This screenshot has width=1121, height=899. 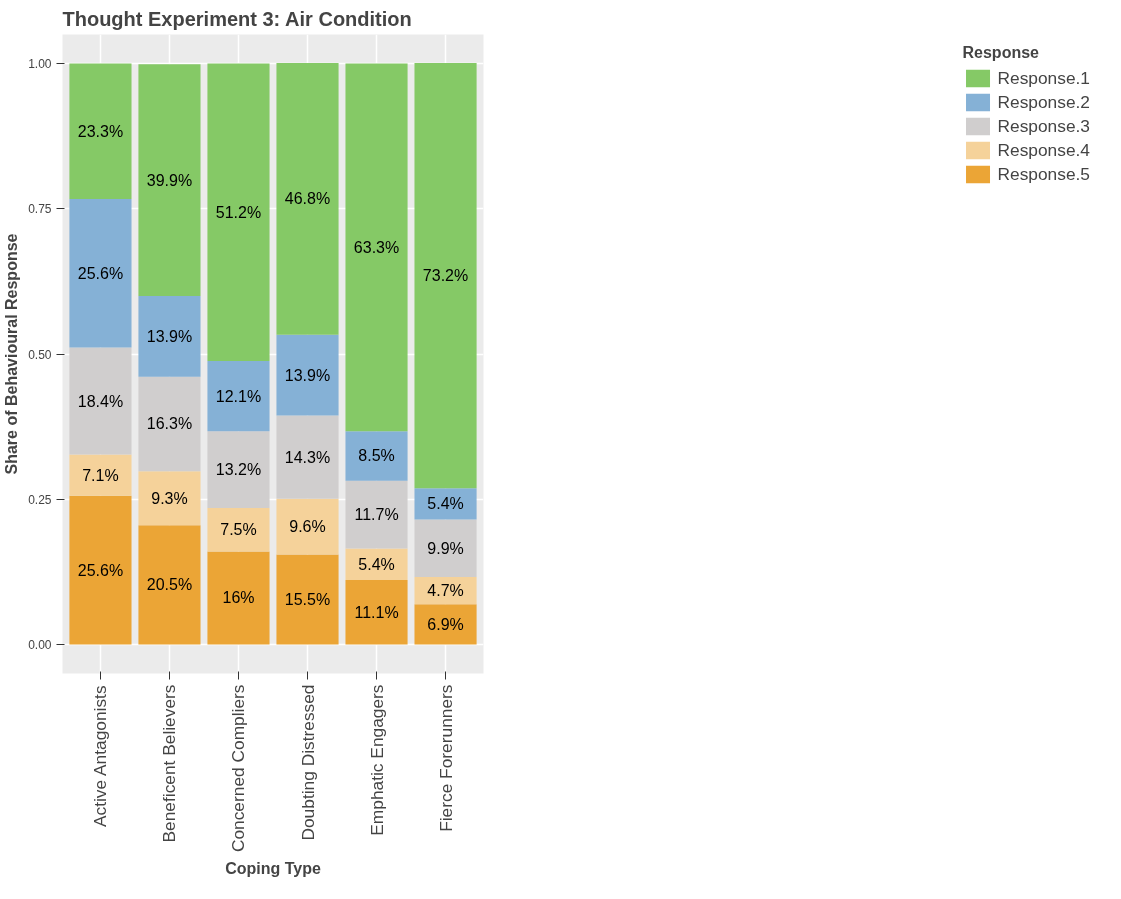 What do you see at coordinates (1043, 78) in the screenshot?
I see `legend-label: Response.1` at bounding box center [1043, 78].